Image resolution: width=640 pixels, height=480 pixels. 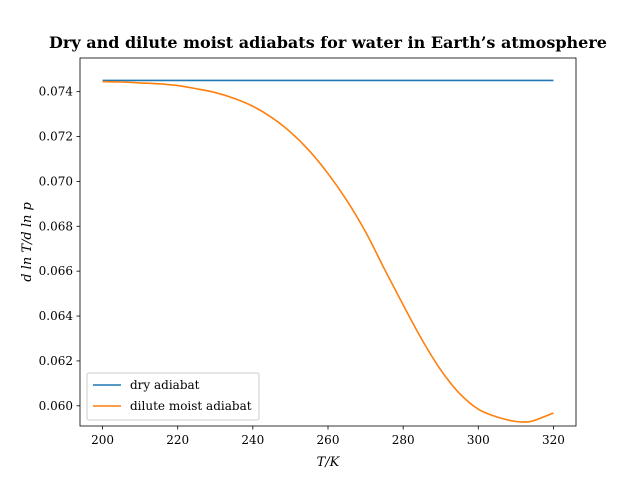 What do you see at coordinates (56, 181) in the screenshot?
I see `y-tick-label: 0.070` at bounding box center [56, 181].